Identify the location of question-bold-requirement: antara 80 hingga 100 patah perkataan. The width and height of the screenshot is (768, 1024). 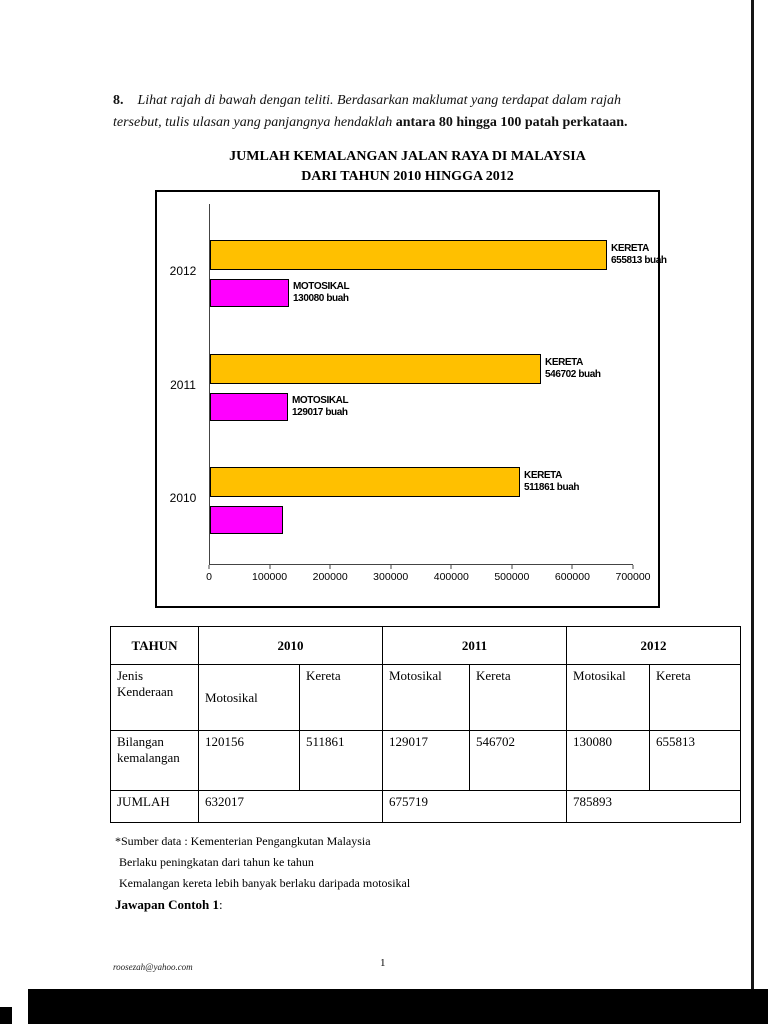
(510, 123).